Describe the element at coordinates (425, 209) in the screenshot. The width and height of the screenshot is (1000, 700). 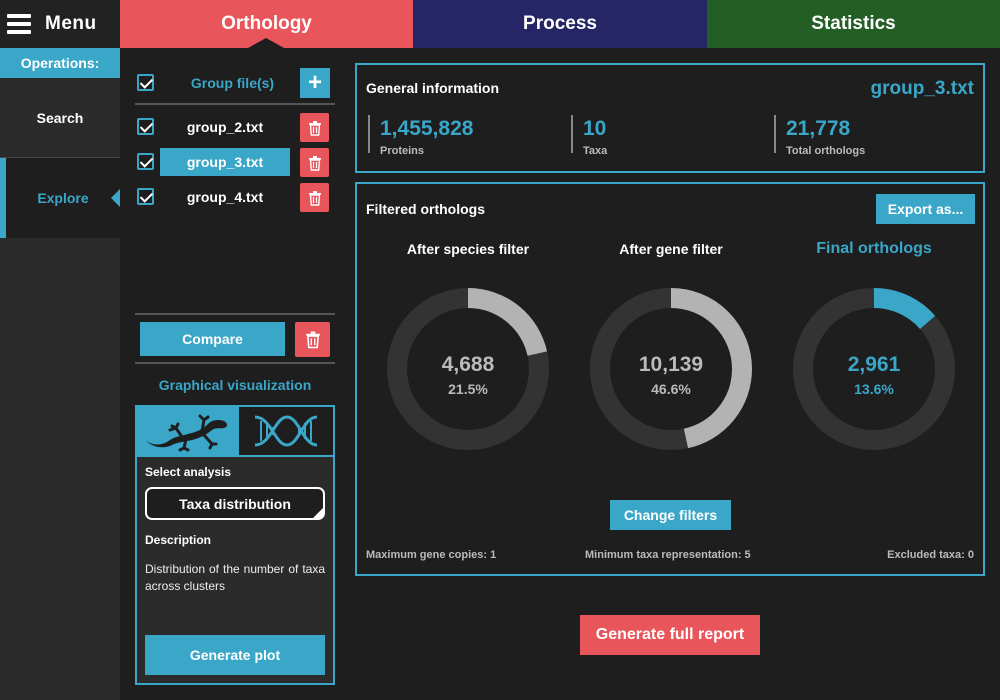
I see `filtered-orthologs-title: Filtered orthologs` at that location.